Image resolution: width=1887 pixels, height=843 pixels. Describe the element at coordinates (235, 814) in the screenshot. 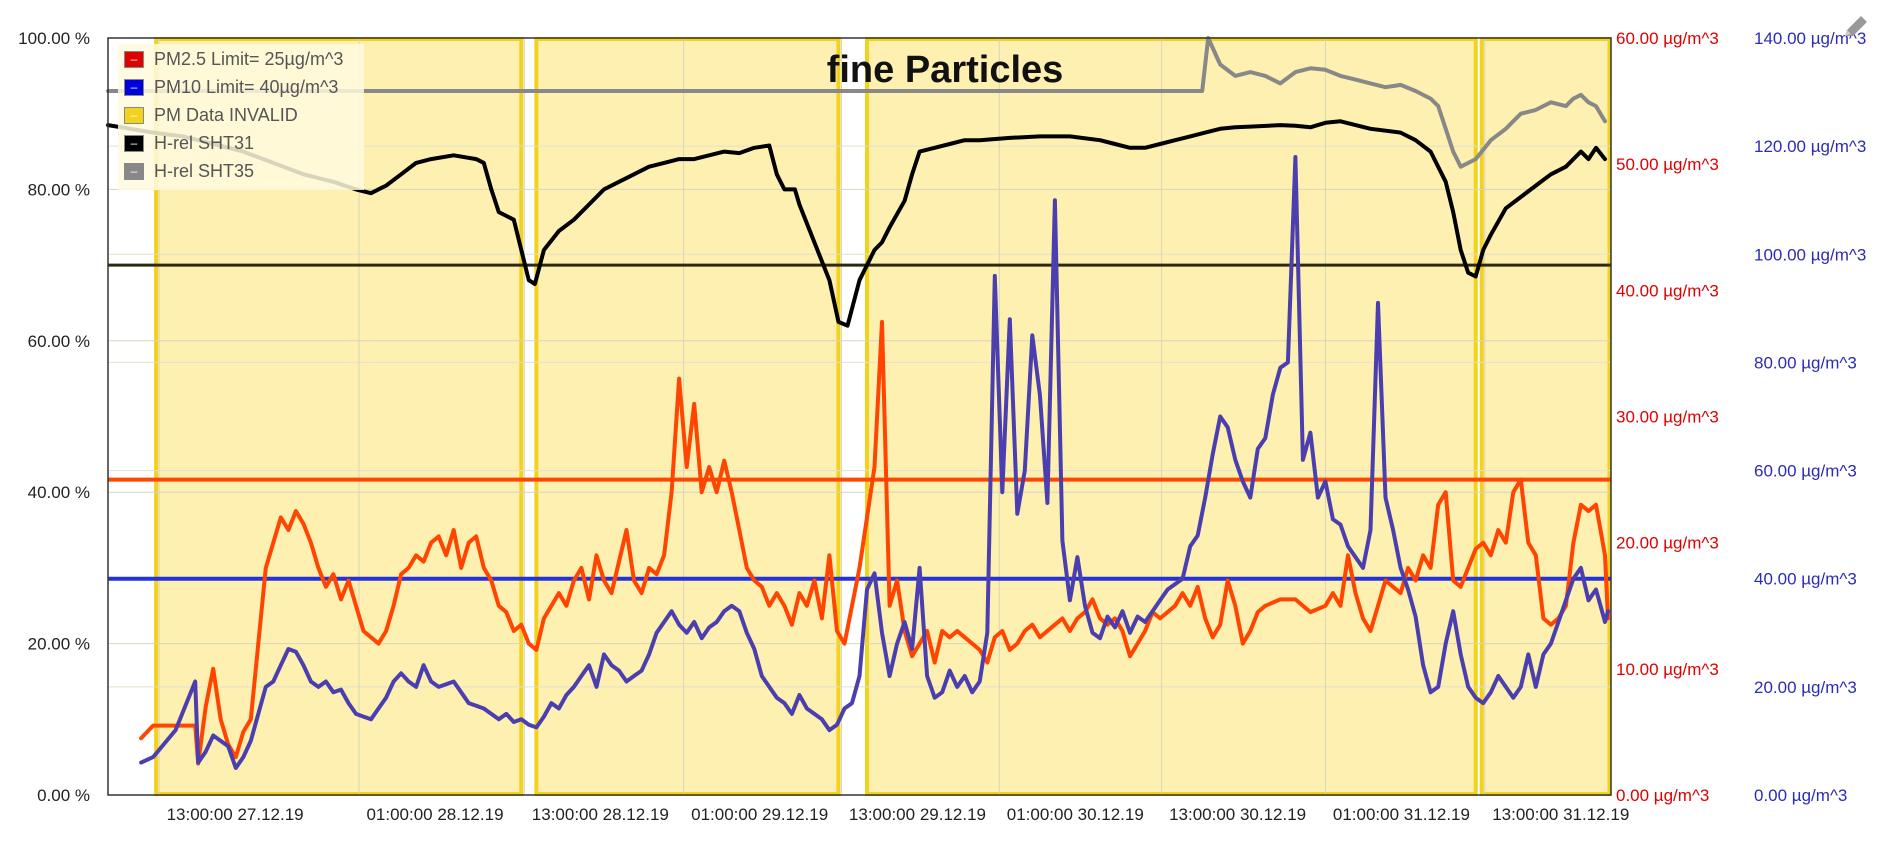

I see `x-tick-label: 13:00:00 27.12.19` at that location.